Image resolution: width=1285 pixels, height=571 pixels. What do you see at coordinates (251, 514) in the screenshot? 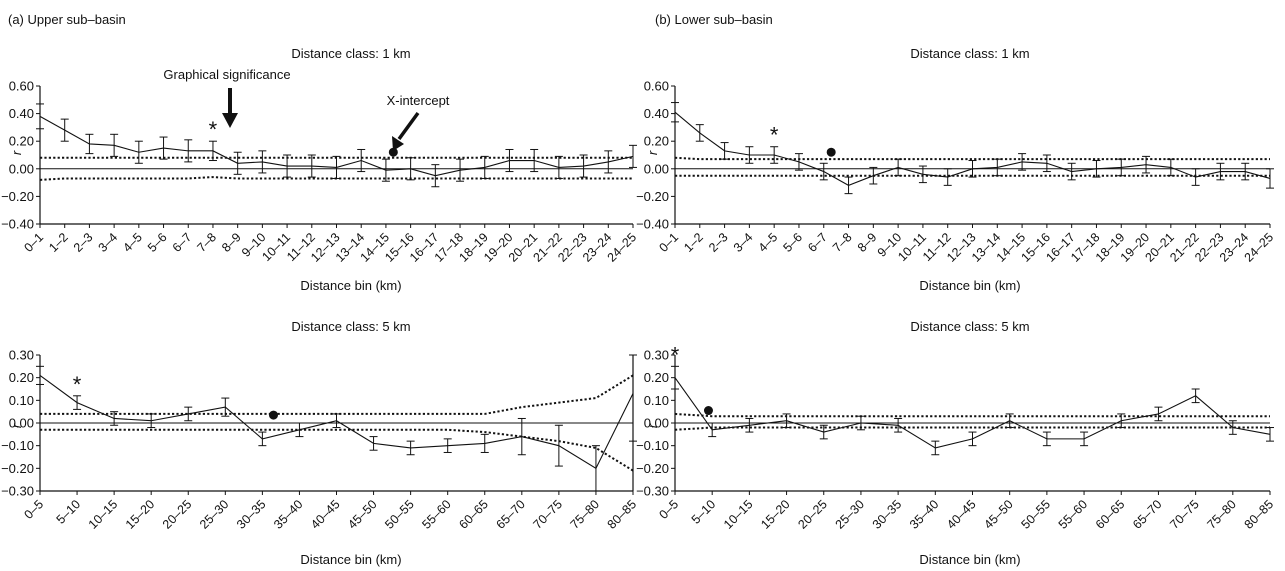
I see `x-tick-label: 30–35` at bounding box center [251, 514].